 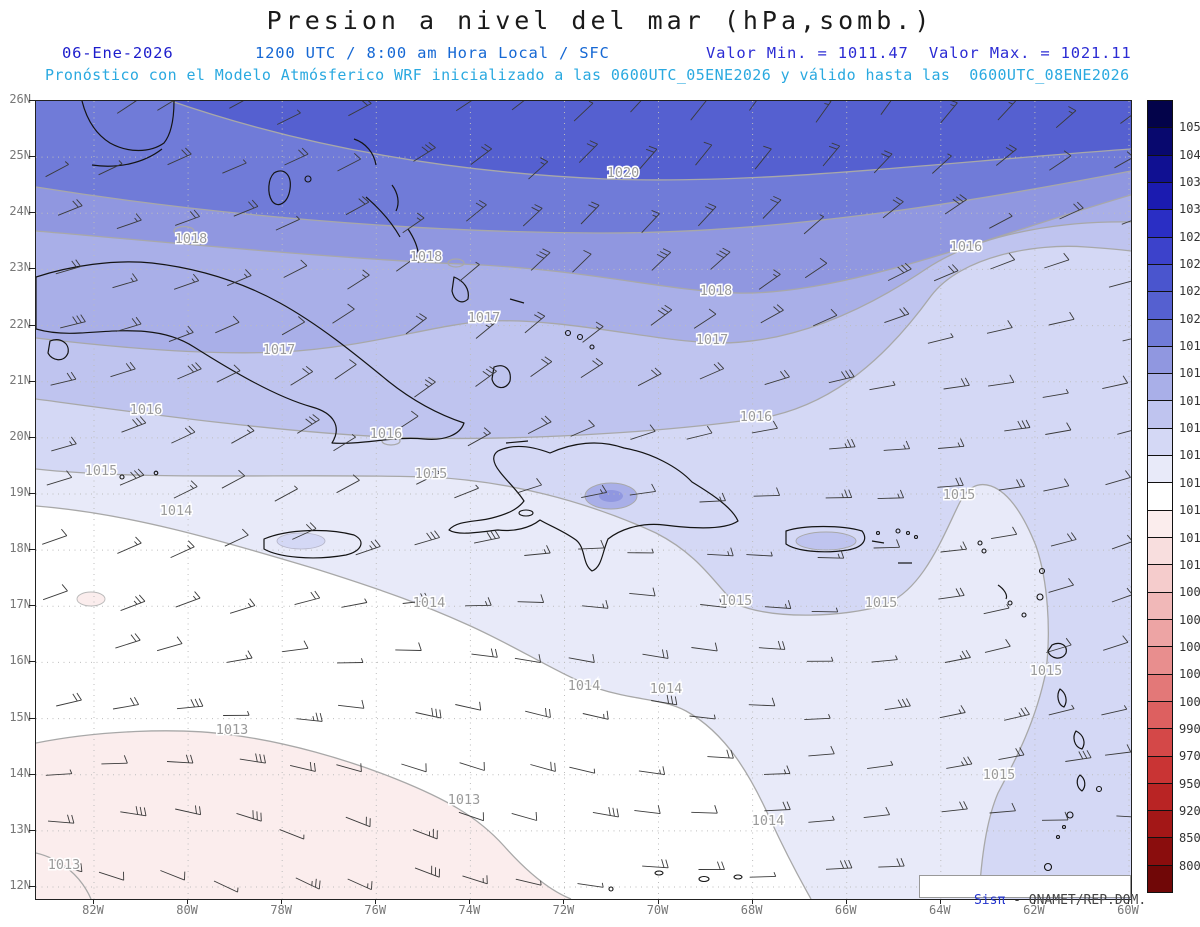 What do you see at coordinates (20, 379) in the screenshot?
I see `lat-label-21N: 21N` at bounding box center [20, 379].